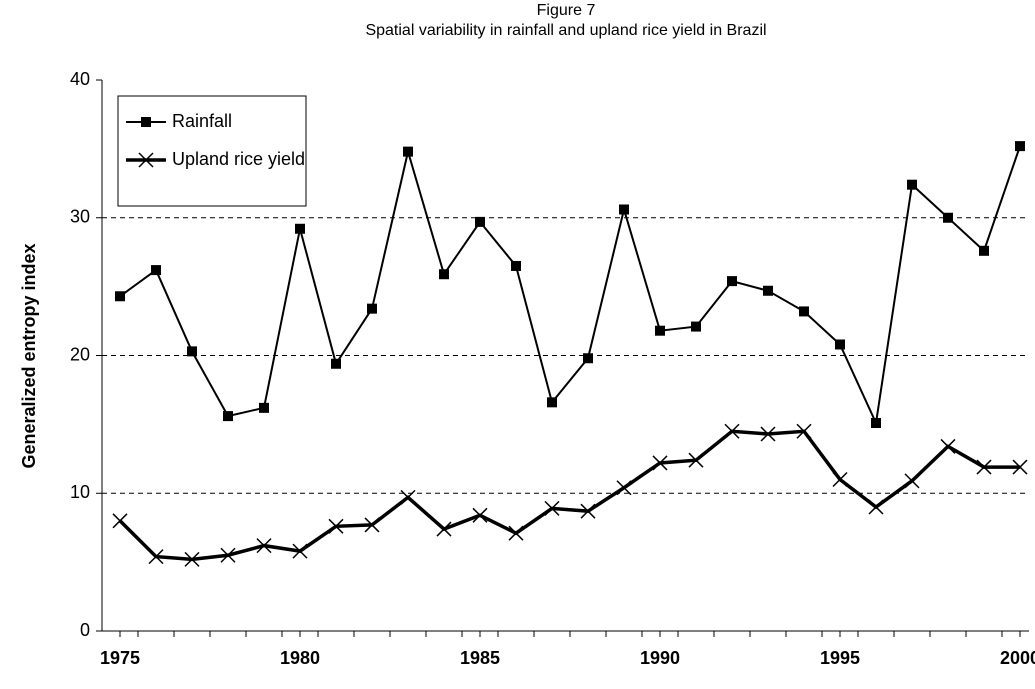 This screenshot has width=1035, height=689. Describe the element at coordinates (566, 10) in the screenshot. I see `chart-title: Figure 7` at that location.